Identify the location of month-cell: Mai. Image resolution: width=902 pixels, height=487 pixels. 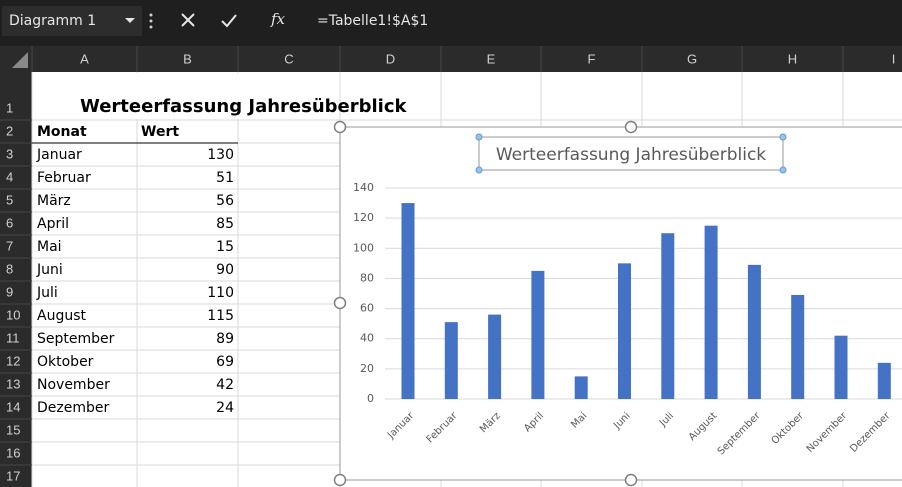
(49, 247).